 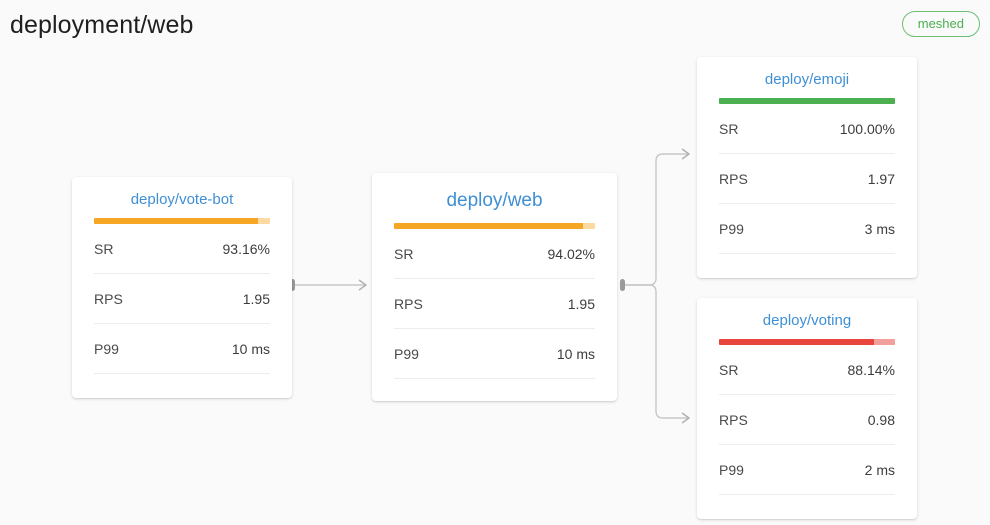 I want to click on metric-rows: SR 100.00% RPS 1.97 P99 3 ms, so click(x=807, y=179).